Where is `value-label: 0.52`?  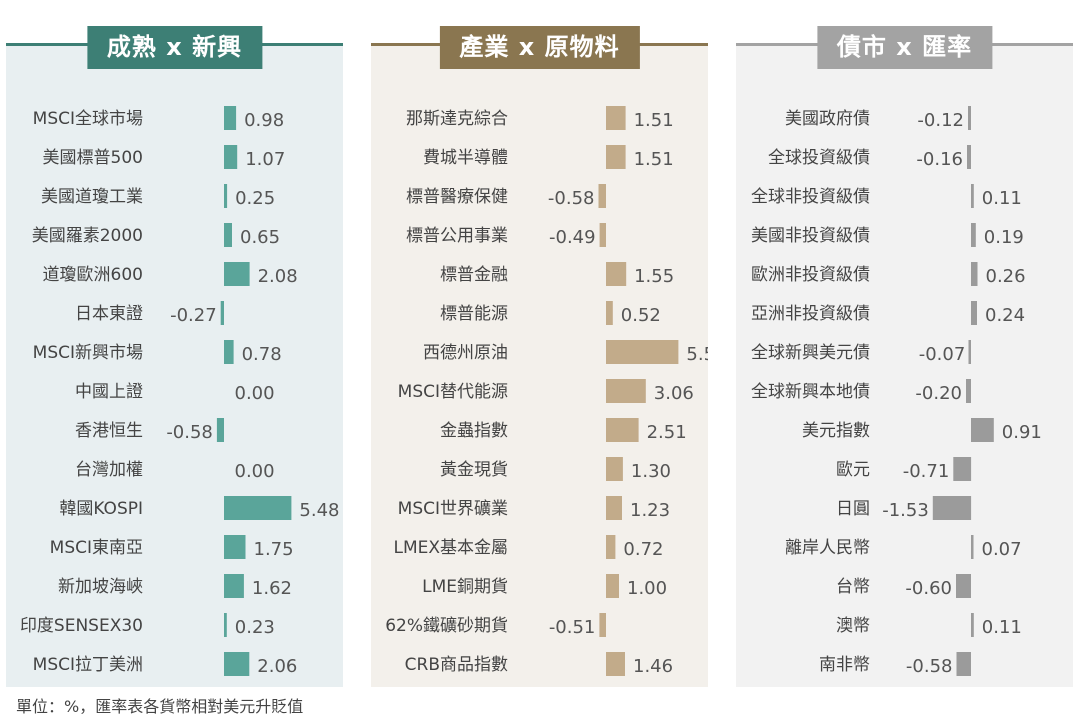
value-label: 0.52 is located at coordinates (641, 315).